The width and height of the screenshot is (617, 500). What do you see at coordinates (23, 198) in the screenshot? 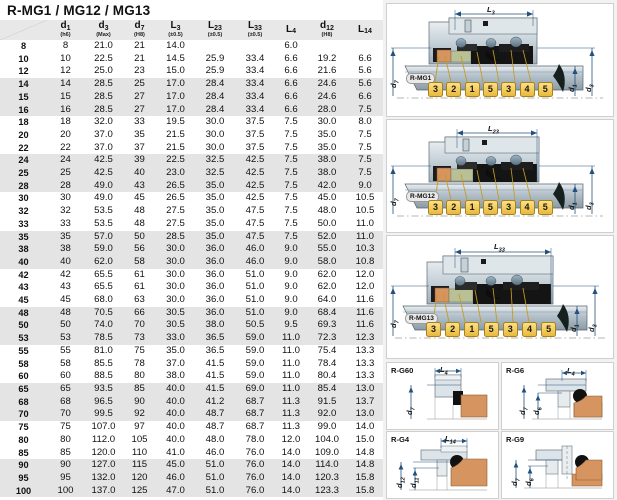
I see `cell-size: 30` at bounding box center [23, 198].